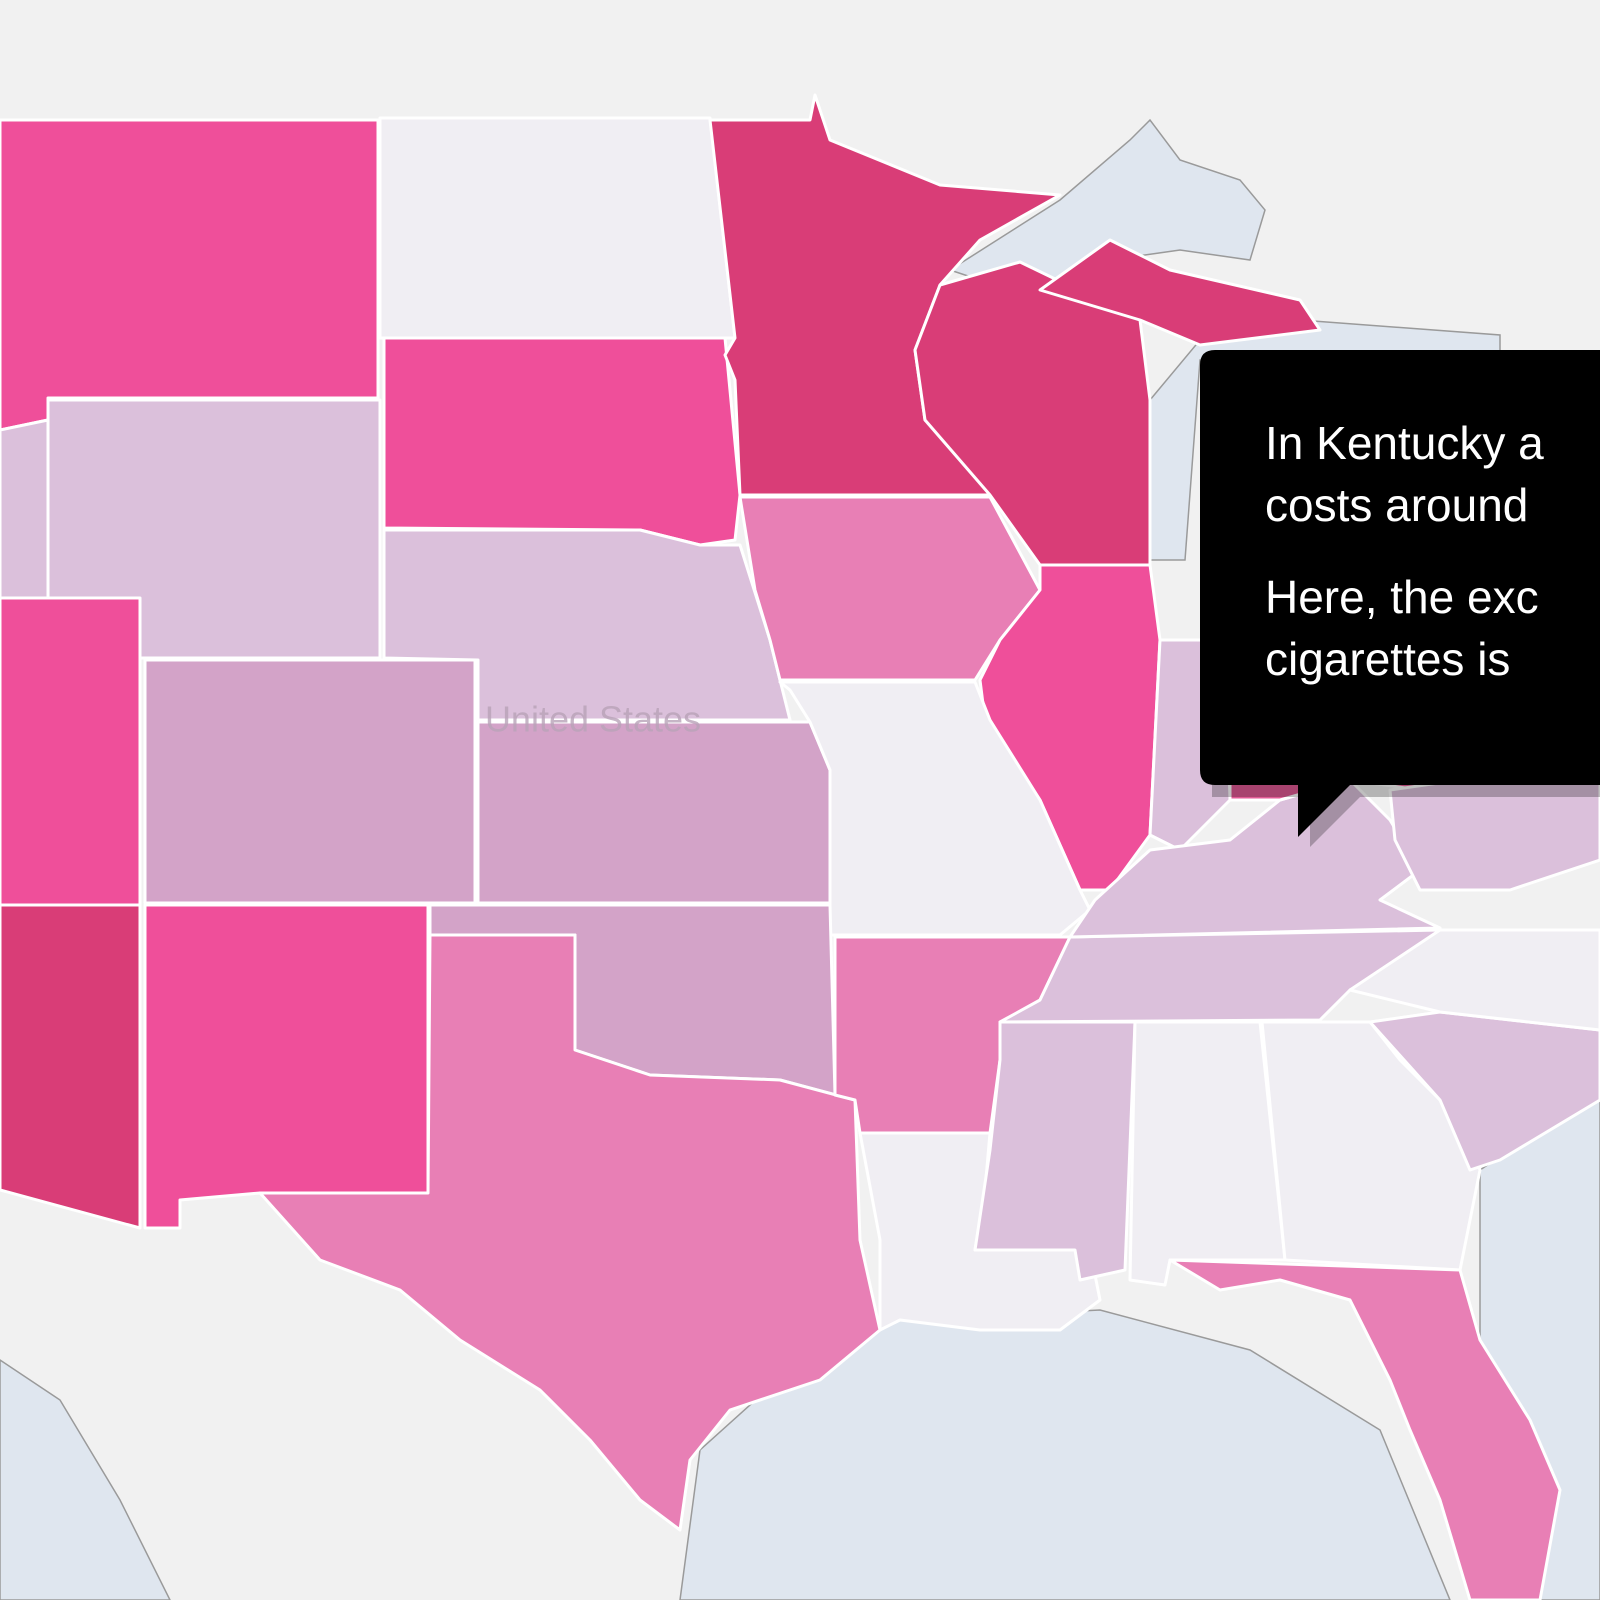 The height and width of the screenshot is (1600, 1600). Describe the element at coordinates (593, 719) in the screenshot. I see `country-label: United States` at that location.